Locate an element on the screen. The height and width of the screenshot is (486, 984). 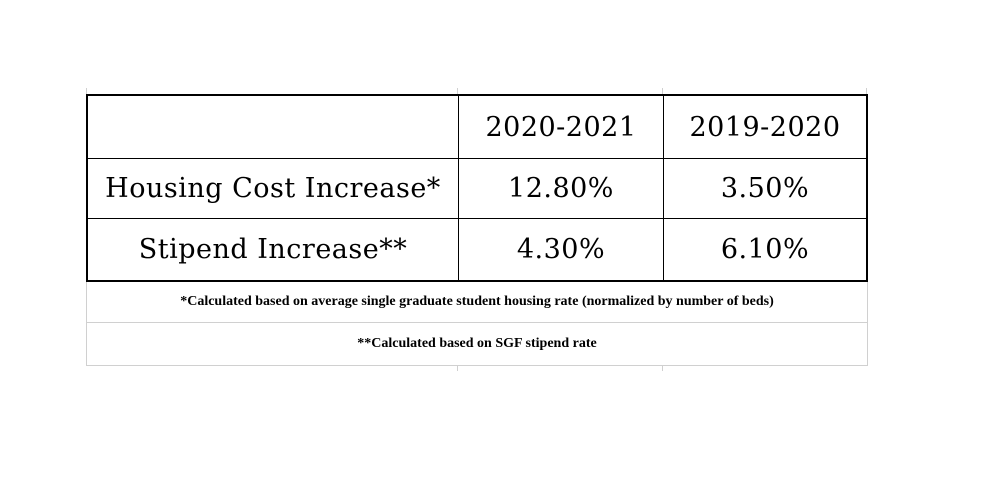
column-header-2019-2020: 2019-2020 is located at coordinates (765, 127).